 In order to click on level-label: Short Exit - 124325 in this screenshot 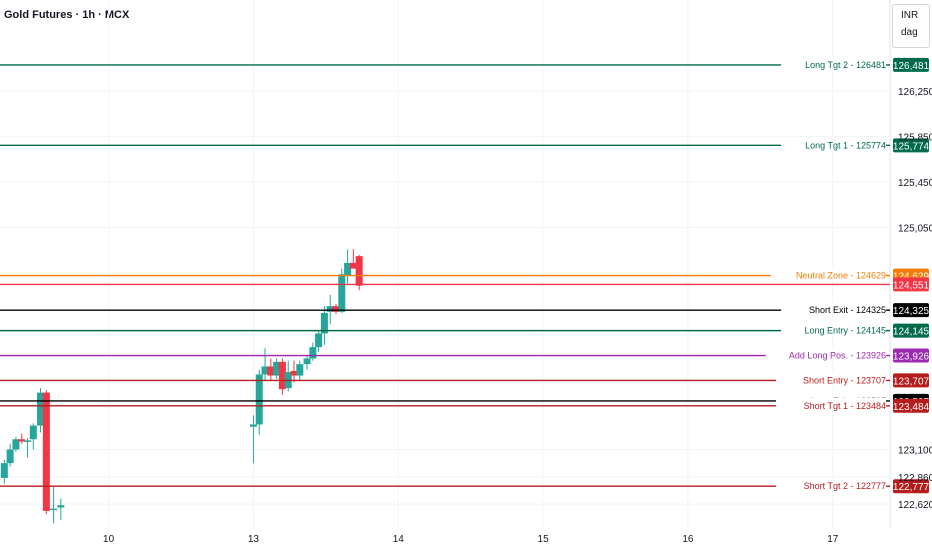, I will do `click(847, 310)`.